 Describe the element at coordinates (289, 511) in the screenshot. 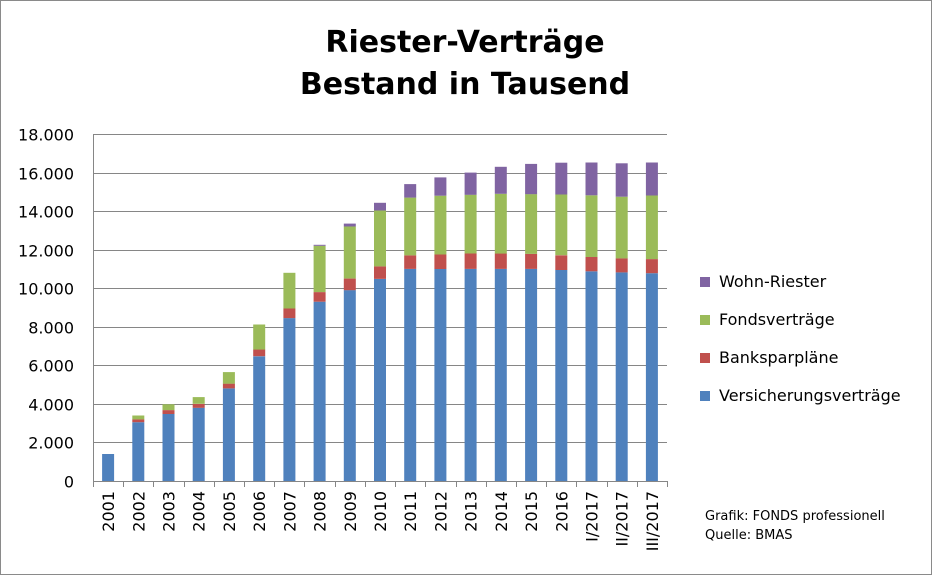

I see `x-tick-label: 2007` at that location.